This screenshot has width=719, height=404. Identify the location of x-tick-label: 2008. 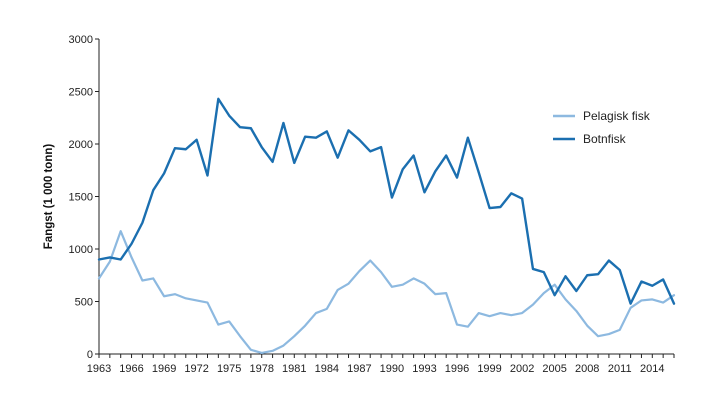
(587, 369).